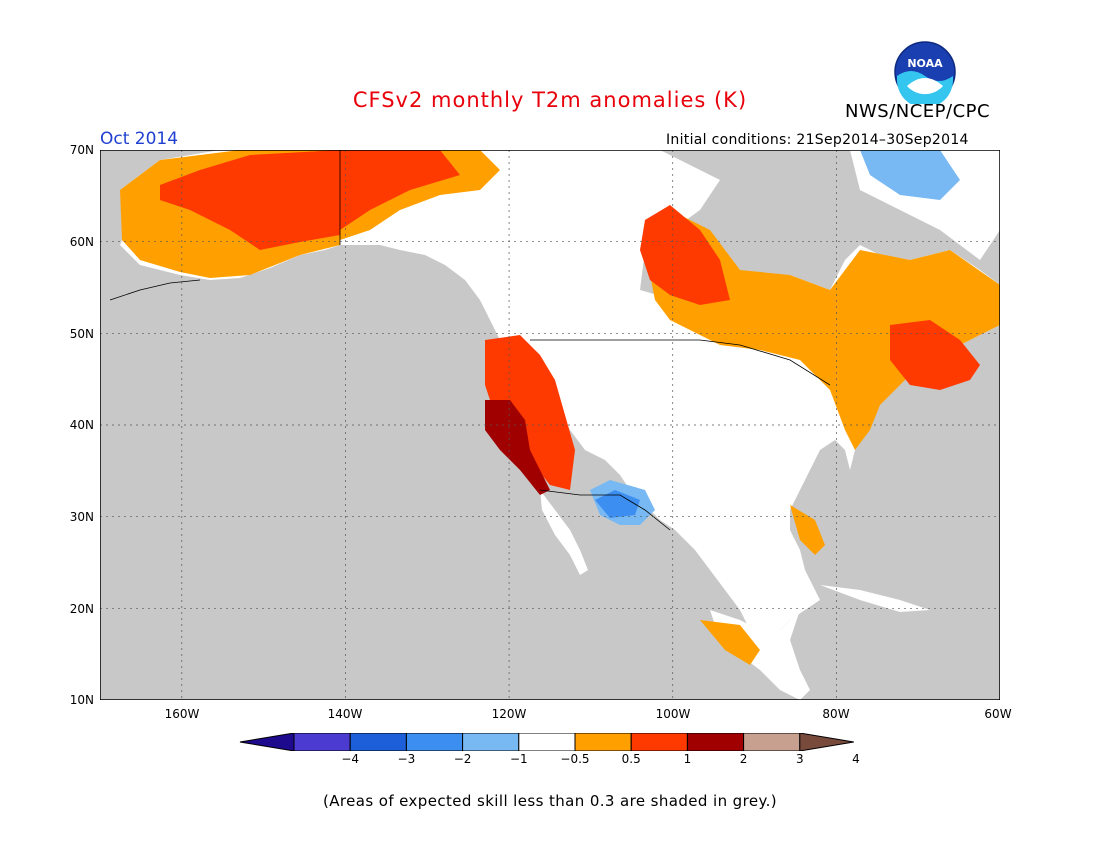 Image resolution: width=1100 pixels, height=850 pixels. What do you see at coordinates (462, 759) in the screenshot?
I see `colorbar-label: −2` at bounding box center [462, 759].